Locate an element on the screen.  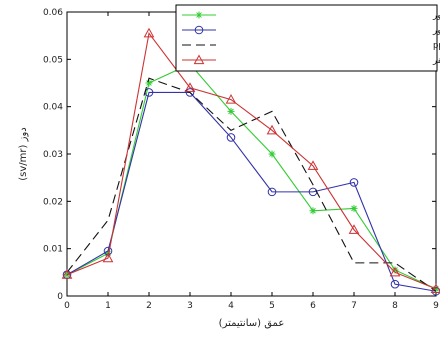
x-tick-label: 1 is located at coordinates (108, 306).